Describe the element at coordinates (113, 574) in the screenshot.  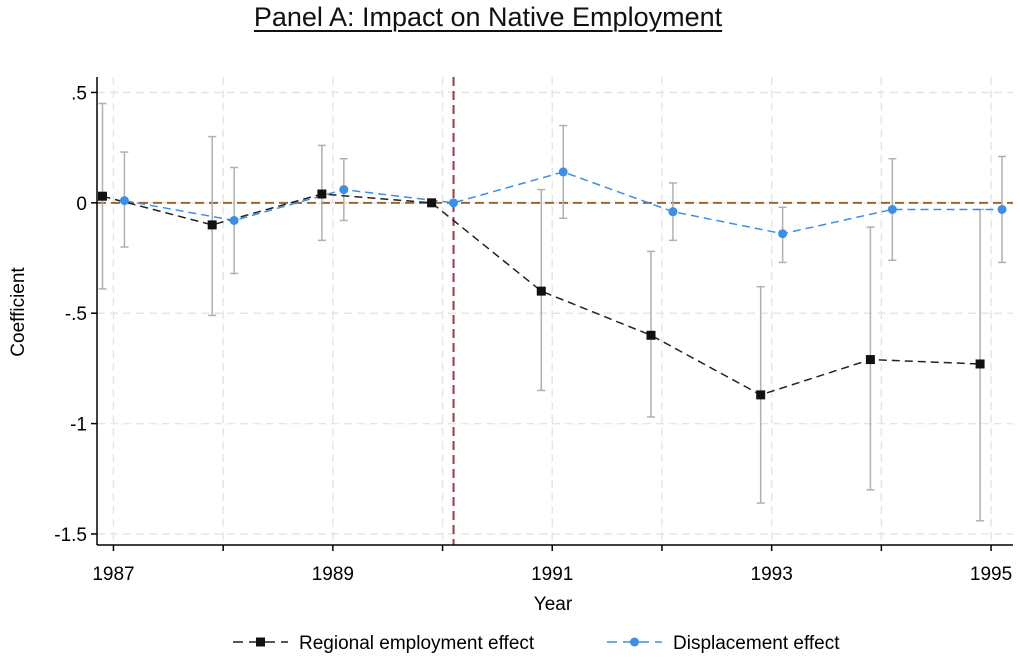
I see `x-tick-label: 1987` at that location.